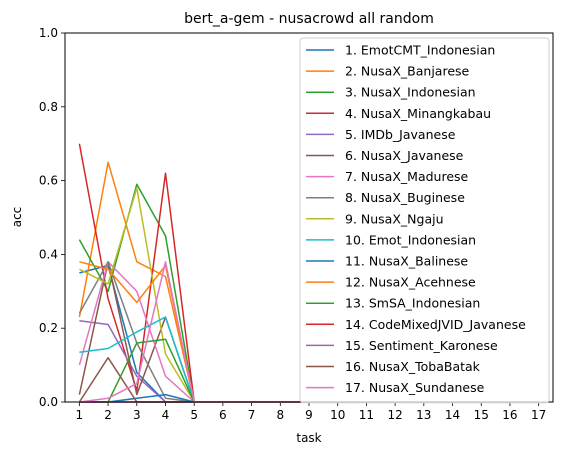  I want to click on legend-entry-label: 11. NusaX_Balinese, so click(406, 261).